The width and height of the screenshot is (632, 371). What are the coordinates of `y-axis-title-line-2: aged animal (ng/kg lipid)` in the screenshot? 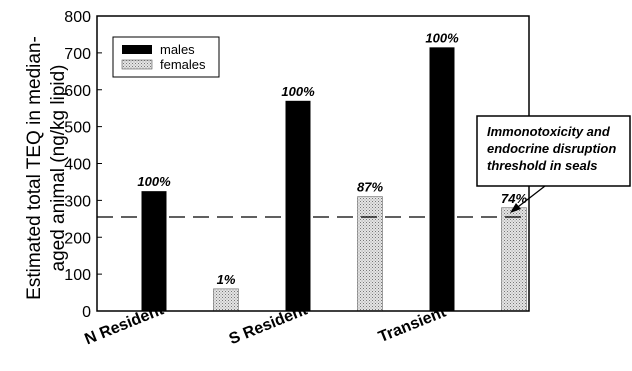 It's located at (58, 167).